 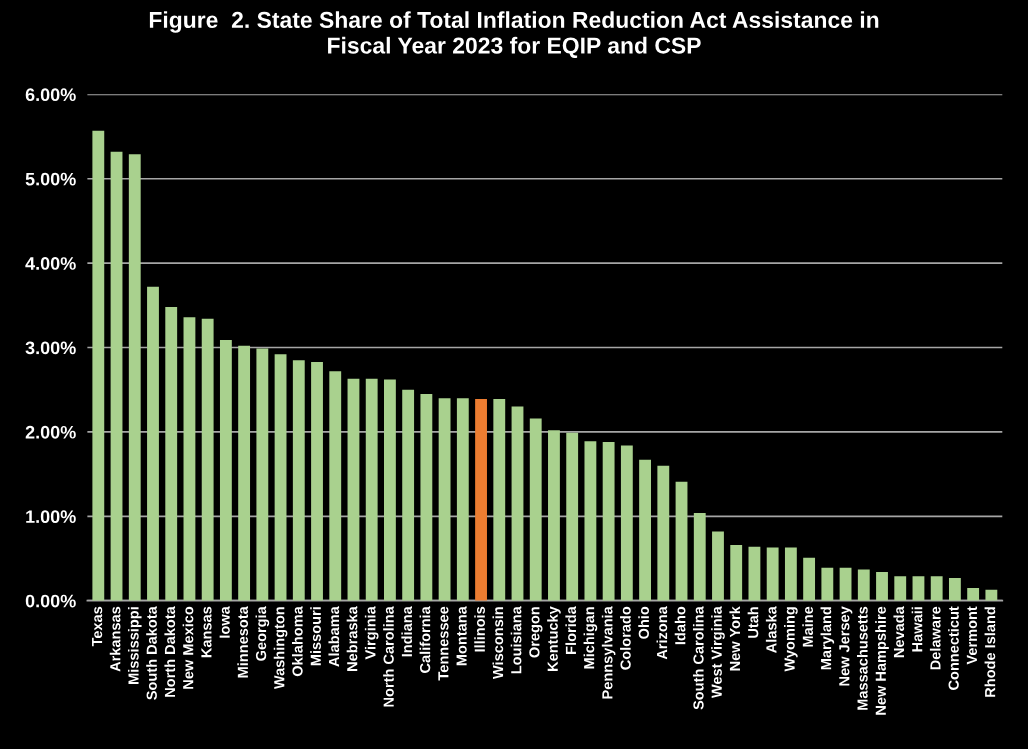 I want to click on x-tick-label: Louisiana, so click(x=516, y=640).